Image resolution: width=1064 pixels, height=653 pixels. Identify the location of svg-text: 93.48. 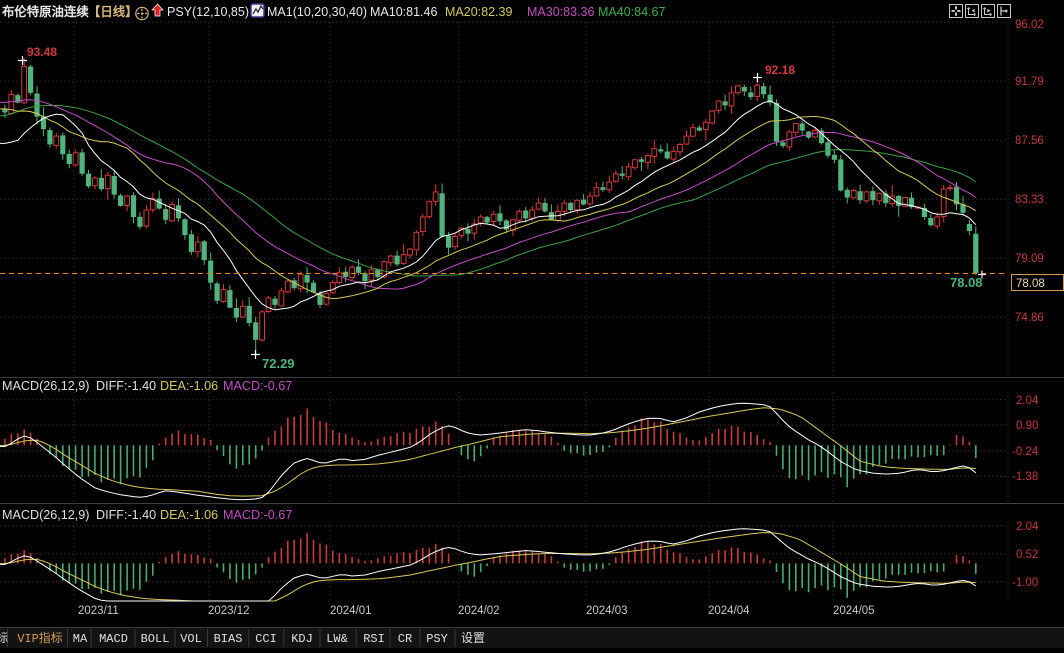
(42, 52).